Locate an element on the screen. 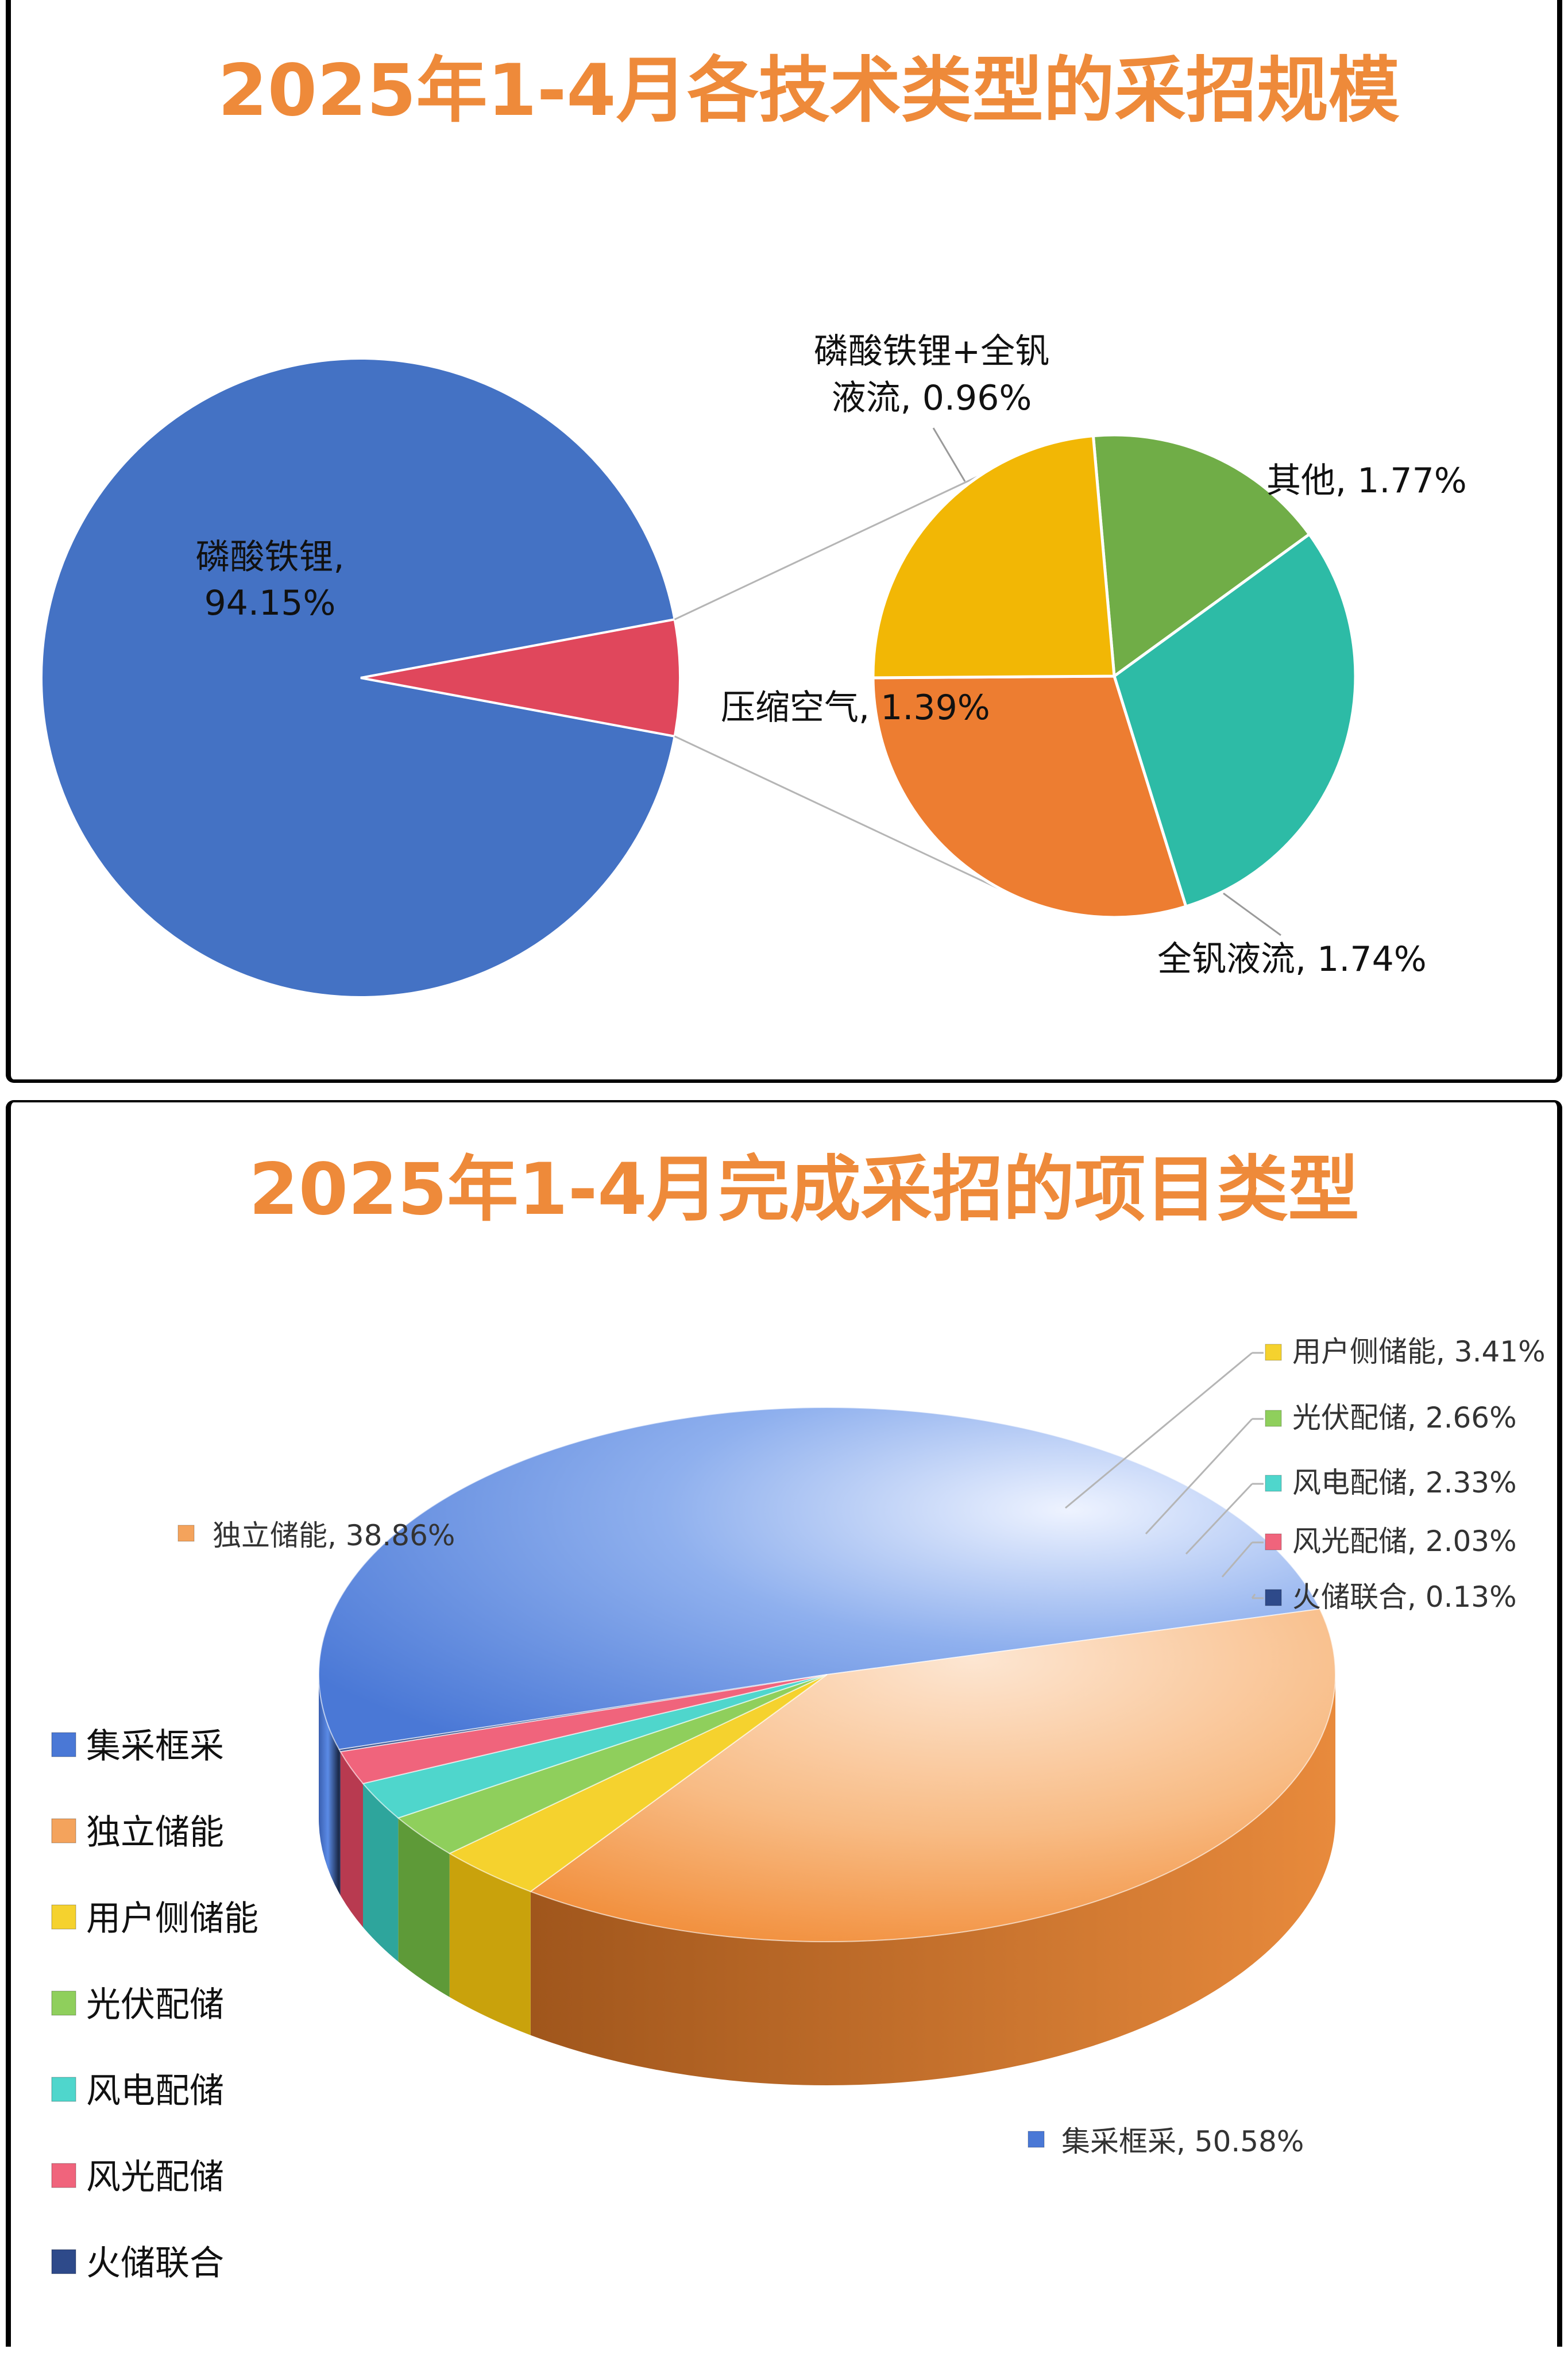 This screenshot has width=1568, height=2353. legend-label-independent-storage: 独立储能 is located at coordinates (155, 1832).